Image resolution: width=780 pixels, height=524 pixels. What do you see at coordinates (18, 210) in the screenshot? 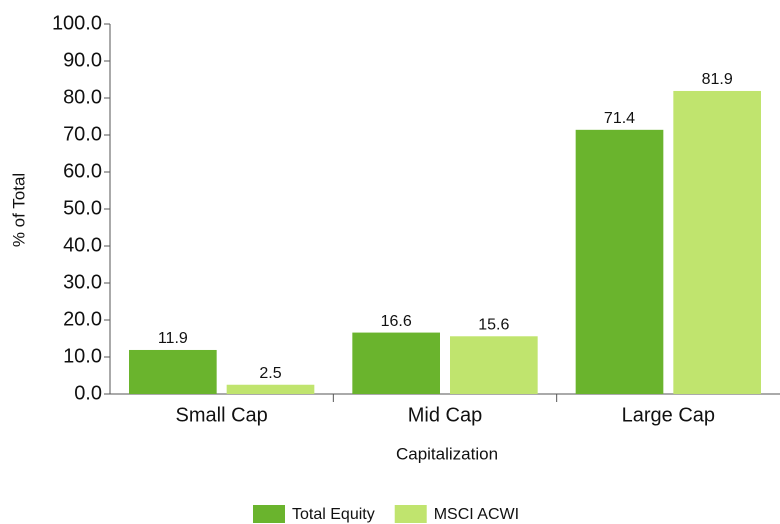
I see `y-axis-label: % of Total` at bounding box center [18, 210].